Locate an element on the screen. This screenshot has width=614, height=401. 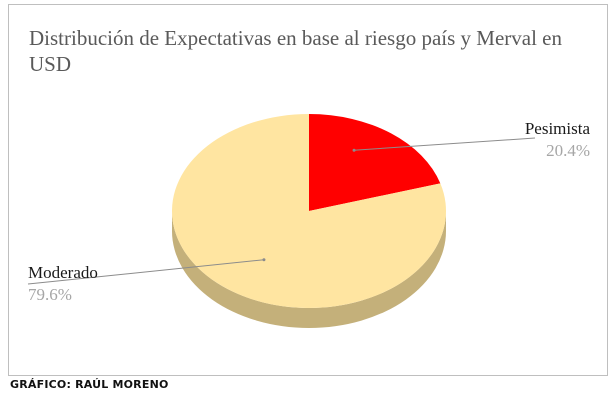
chart-credit: GRÁFICO: RAÚL MORENO is located at coordinates (89, 384).